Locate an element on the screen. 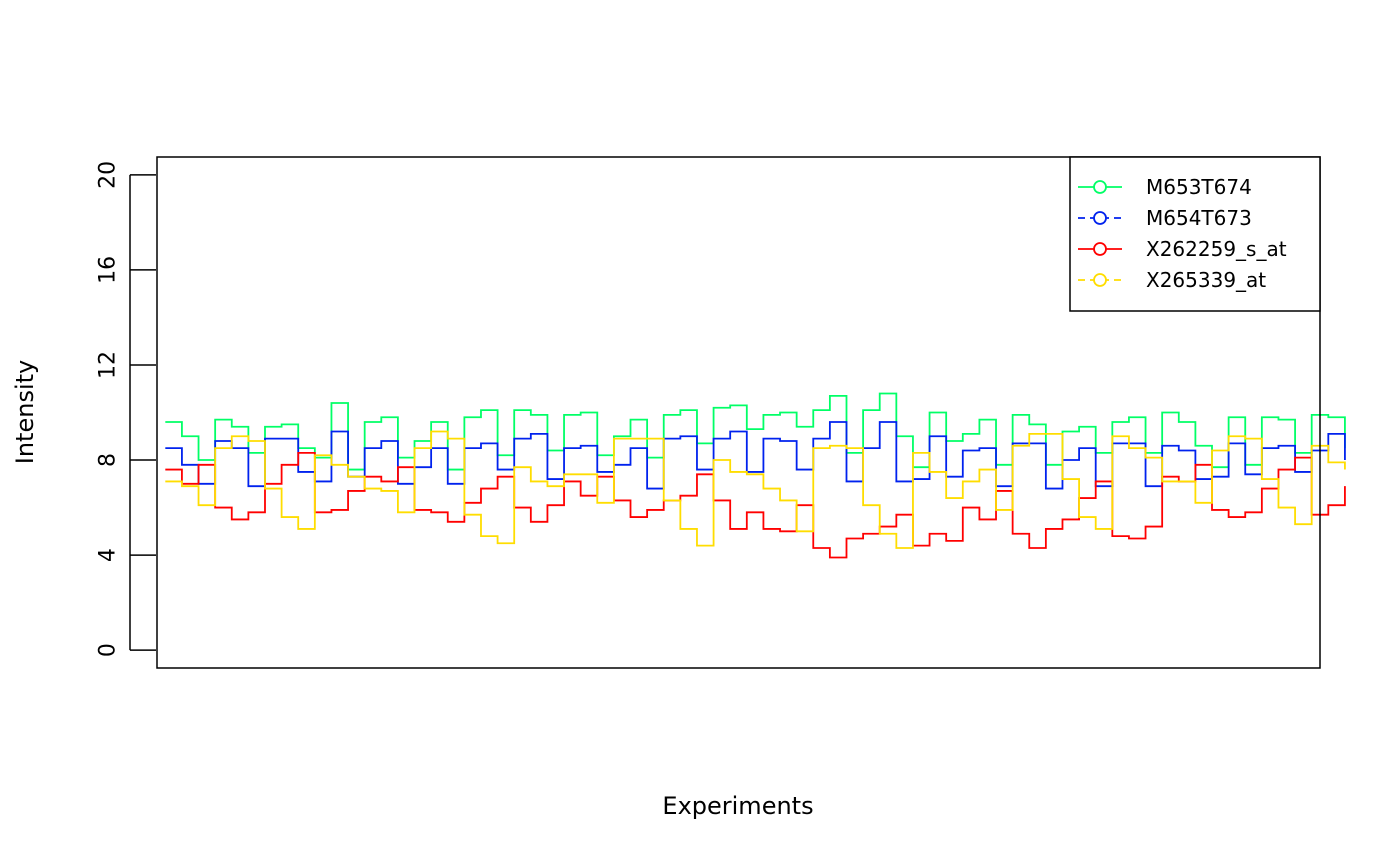  legend-label: X262259_s_at is located at coordinates (1216, 249).